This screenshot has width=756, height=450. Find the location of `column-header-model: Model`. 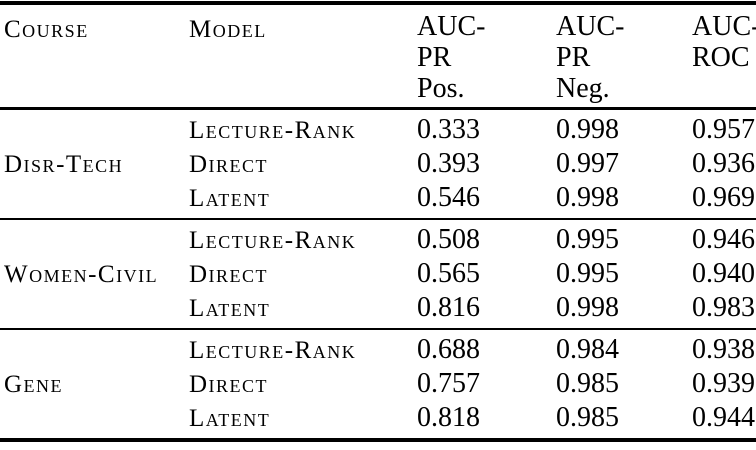

column-header-model: Model is located at coordinates (228, 29).